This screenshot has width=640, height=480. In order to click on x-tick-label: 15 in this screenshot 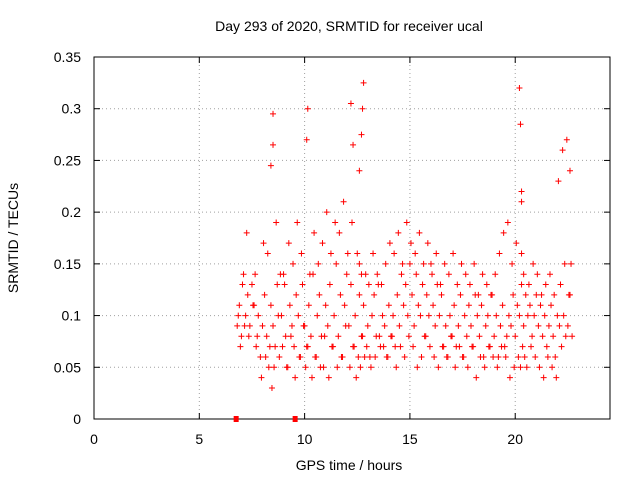, I will do `click(410, 439)`.